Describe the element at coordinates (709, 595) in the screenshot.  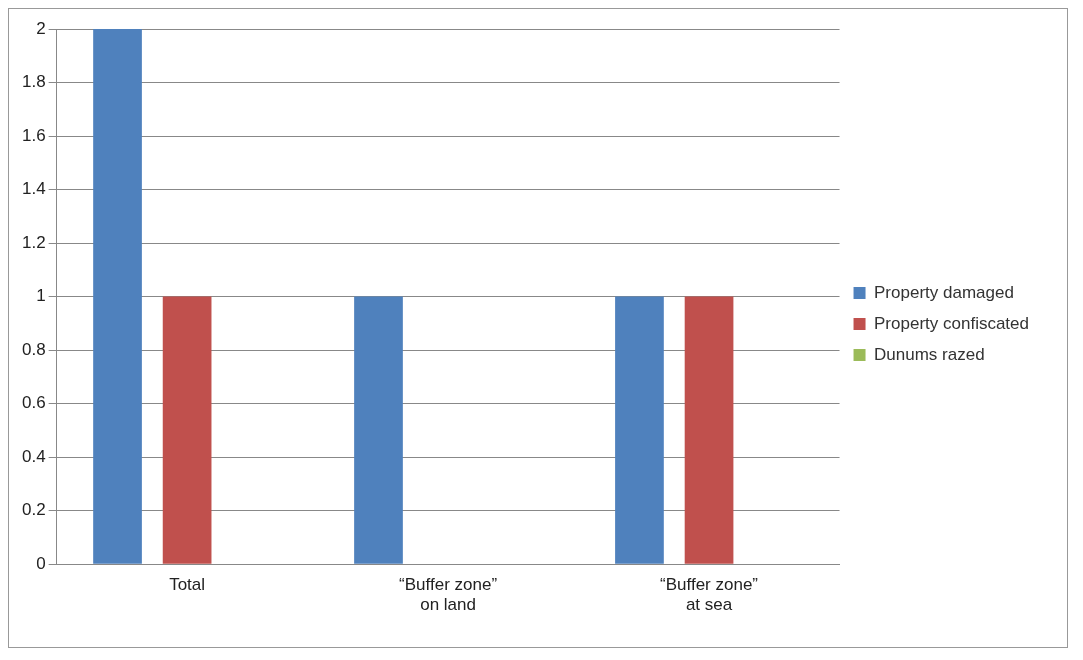
I see `x-tick-label: “Buffer zone” at sea` at that location.